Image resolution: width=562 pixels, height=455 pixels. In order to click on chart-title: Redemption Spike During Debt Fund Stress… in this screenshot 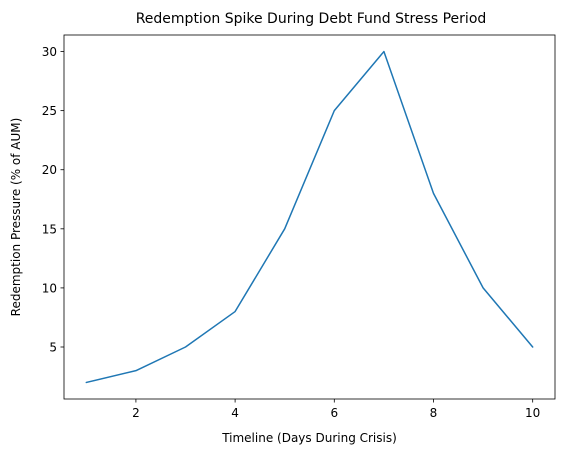, I will do `click(311, 19)`.